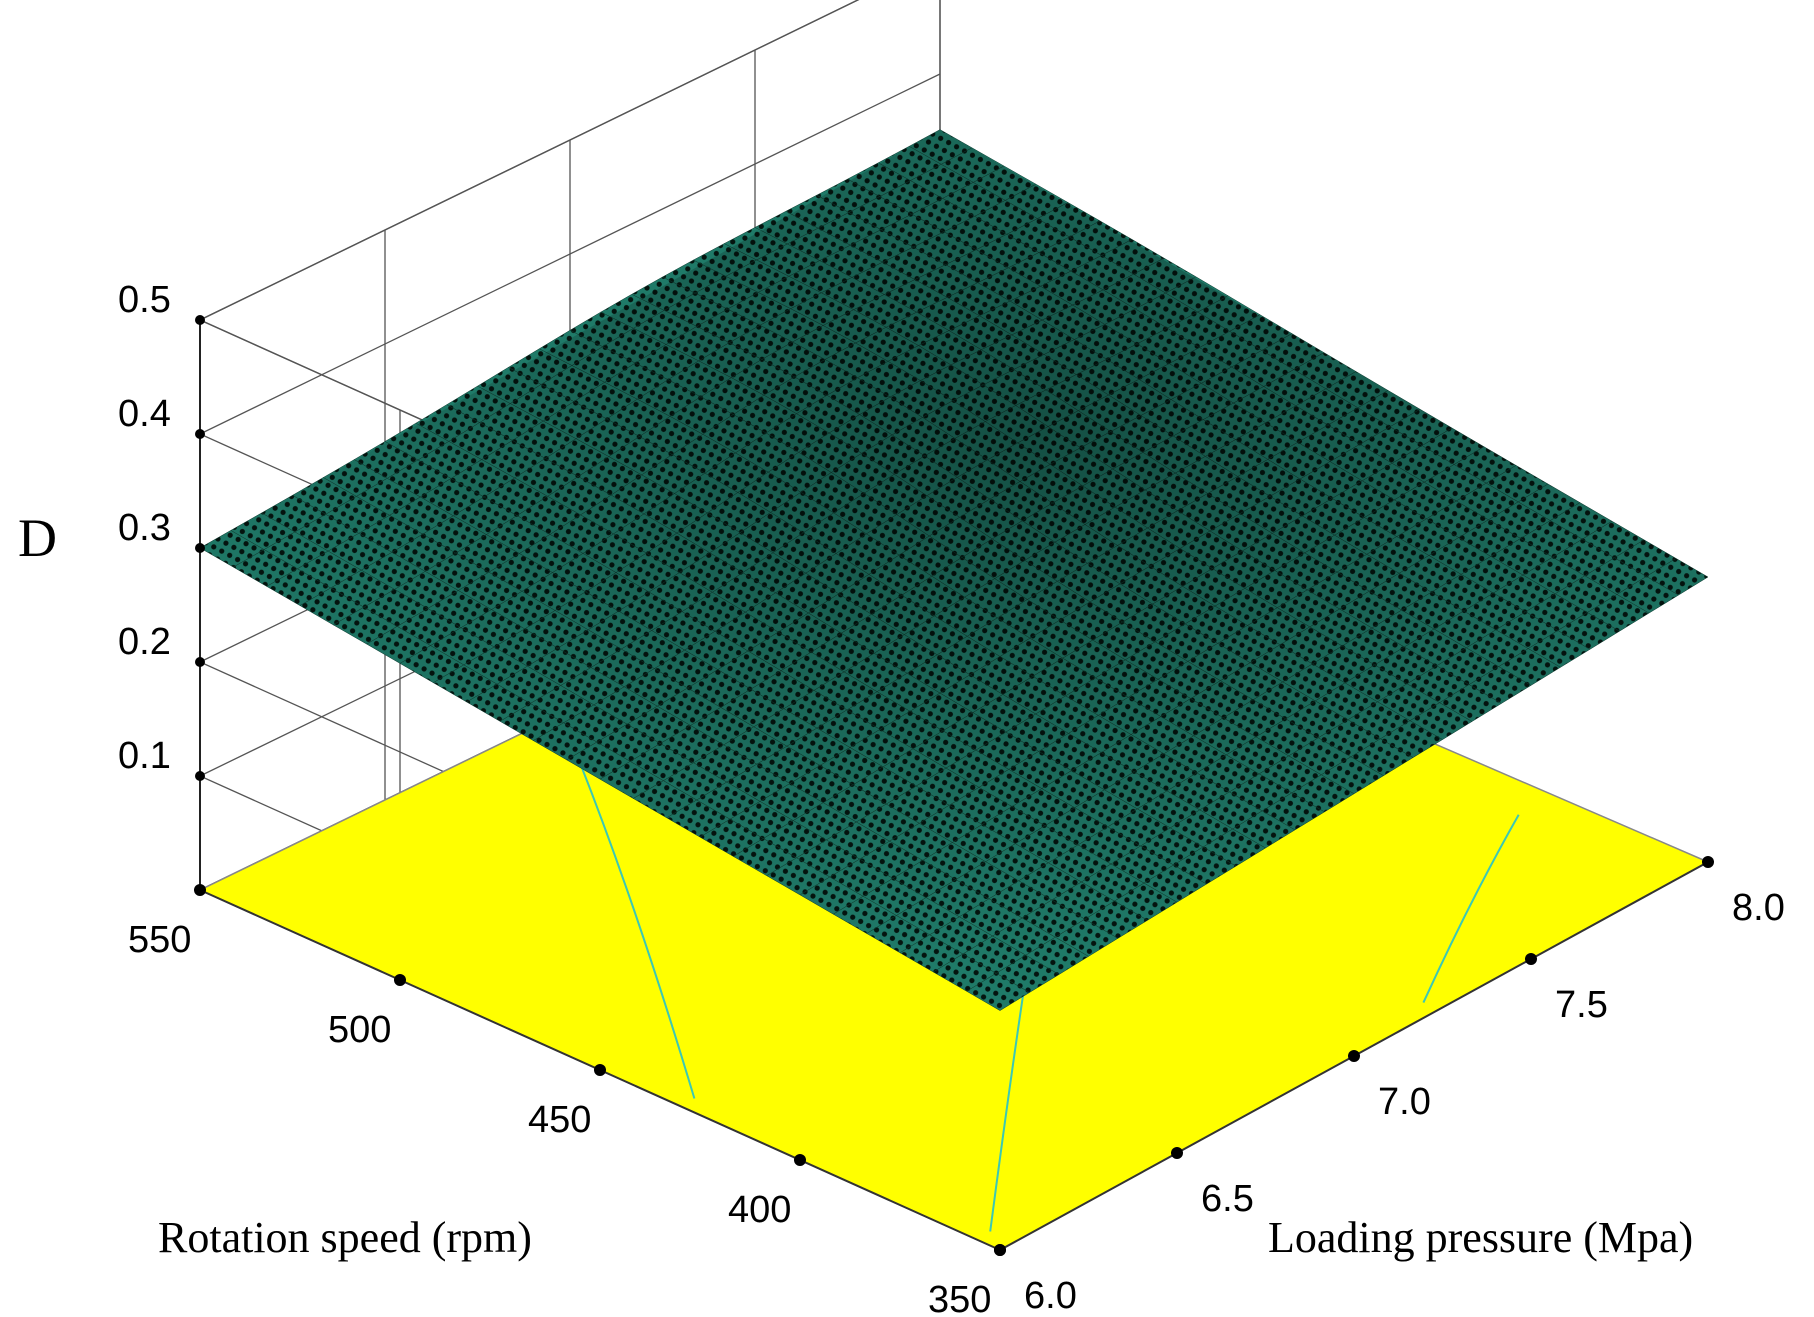 The height and width of the screenshot is (1317, 1814). I want to click on y-tick-label: 7.5, so click(1581, 1005).